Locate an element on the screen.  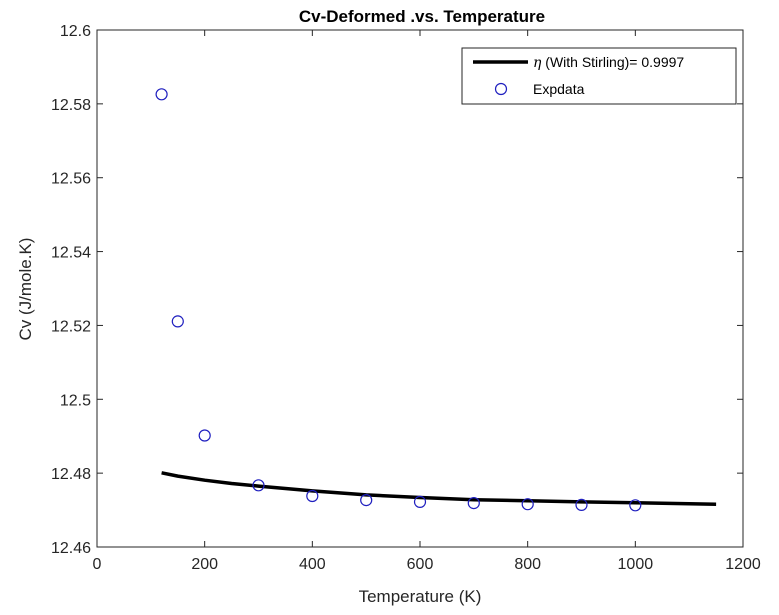
y-tick-label: 12.54 is located at coordinates (71, 253).